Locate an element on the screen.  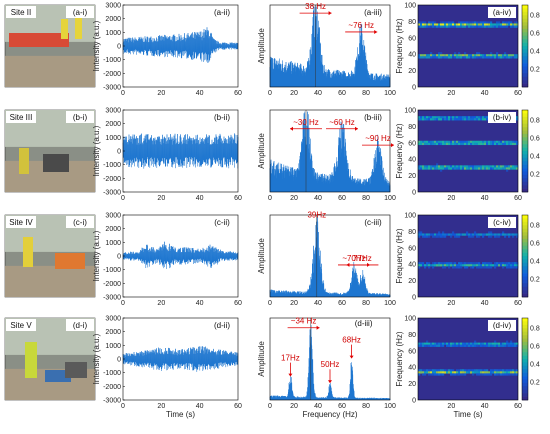
plate-machine is located at coordinates (58, 376).